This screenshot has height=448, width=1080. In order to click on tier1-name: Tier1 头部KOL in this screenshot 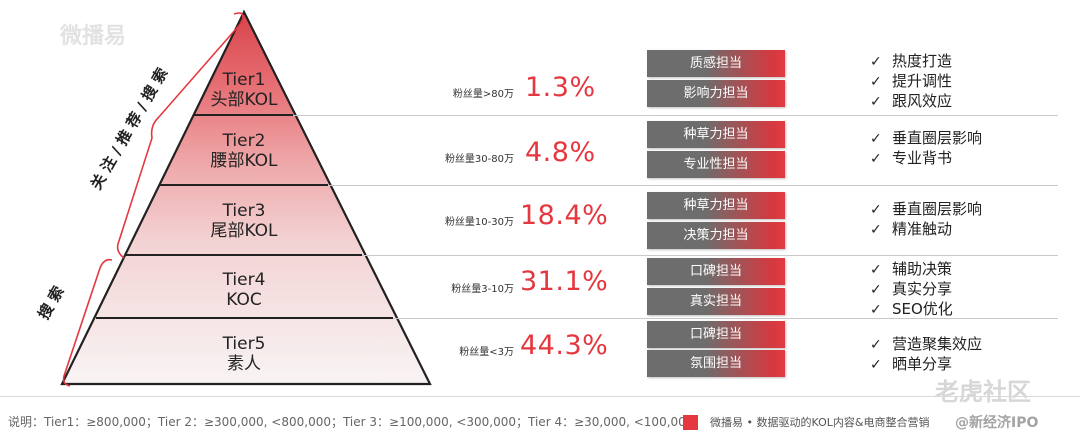, I will do `click(244, 90)`.